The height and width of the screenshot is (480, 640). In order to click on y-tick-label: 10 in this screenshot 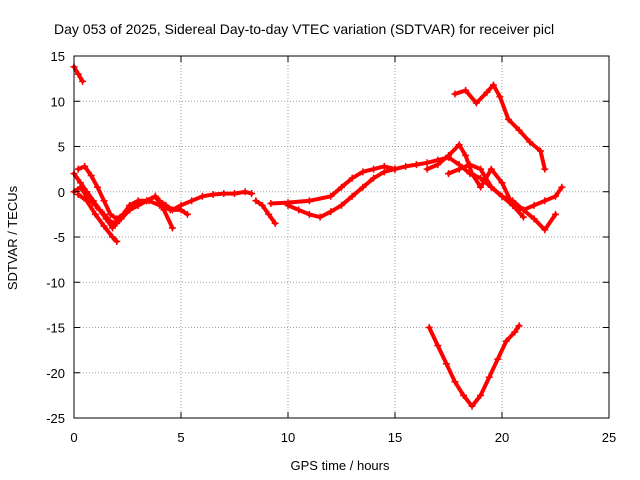, I will do `click(58, 101)`.